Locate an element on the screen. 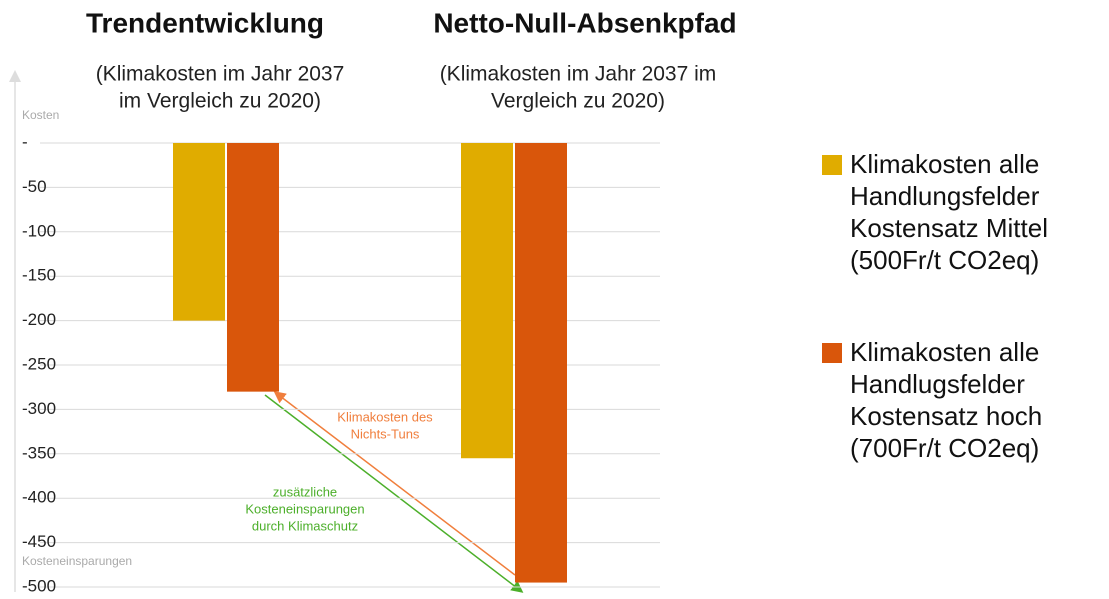 The height and width of the screenshot is (599, 1109). y-tick-label: -350 is located at coordinates (39, 452).